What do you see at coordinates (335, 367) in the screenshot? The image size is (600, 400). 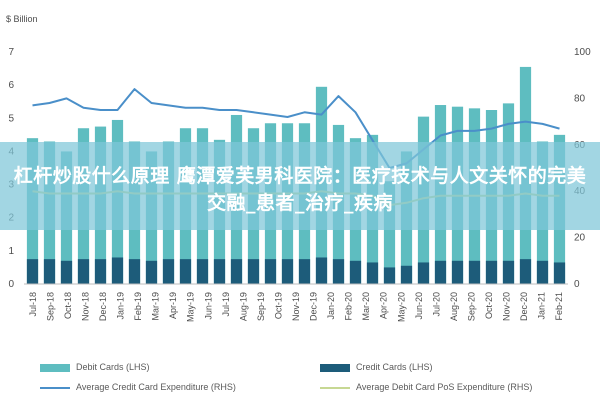 I see `legend-swatch-credit-cards` at bounding box center [335, 367].